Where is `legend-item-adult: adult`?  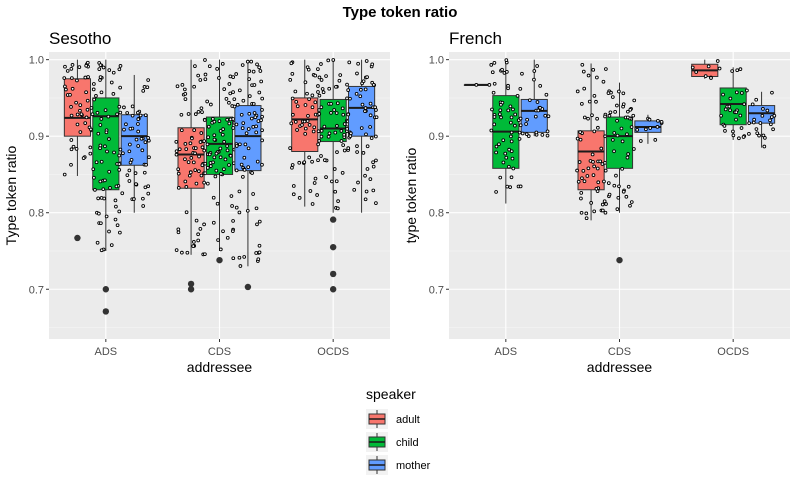
legend-item-adult: adult is located at coordinates (393, 419).